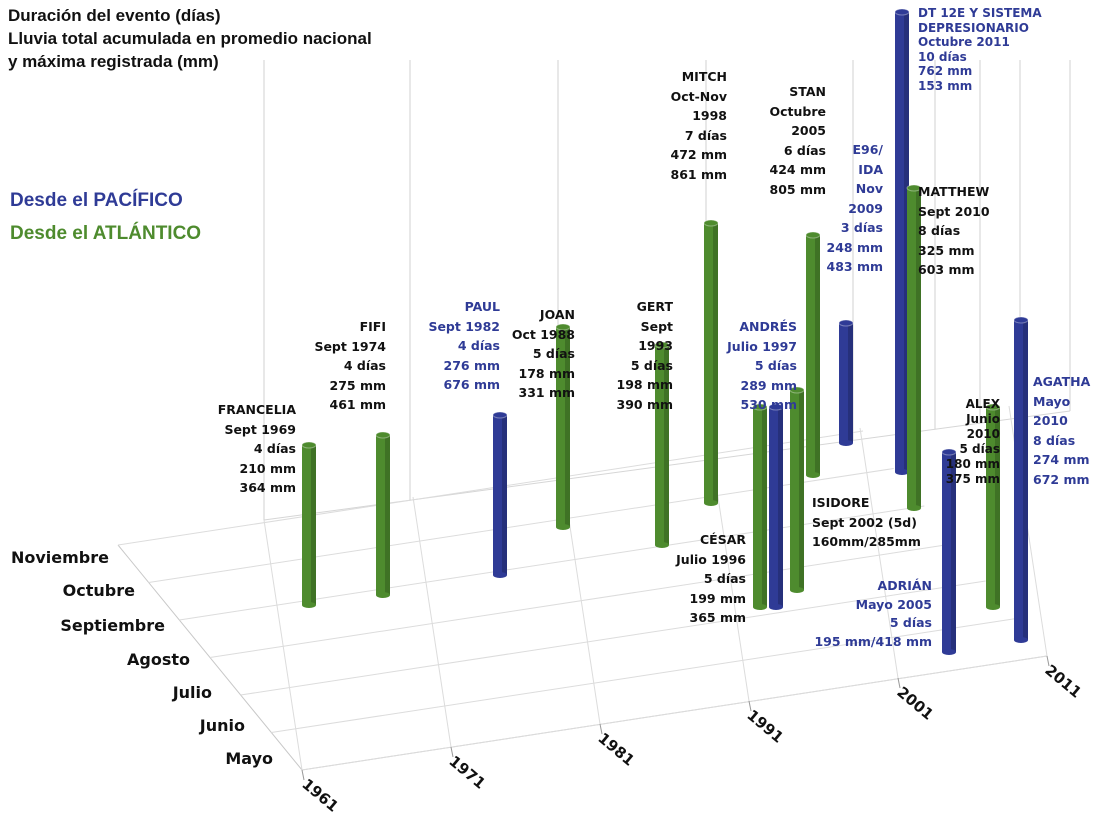 The image size is (1094, 817). Describe the element at coordinates (547, 373) in the screenshot. I see `event-label-line: 178 mm` at that location.